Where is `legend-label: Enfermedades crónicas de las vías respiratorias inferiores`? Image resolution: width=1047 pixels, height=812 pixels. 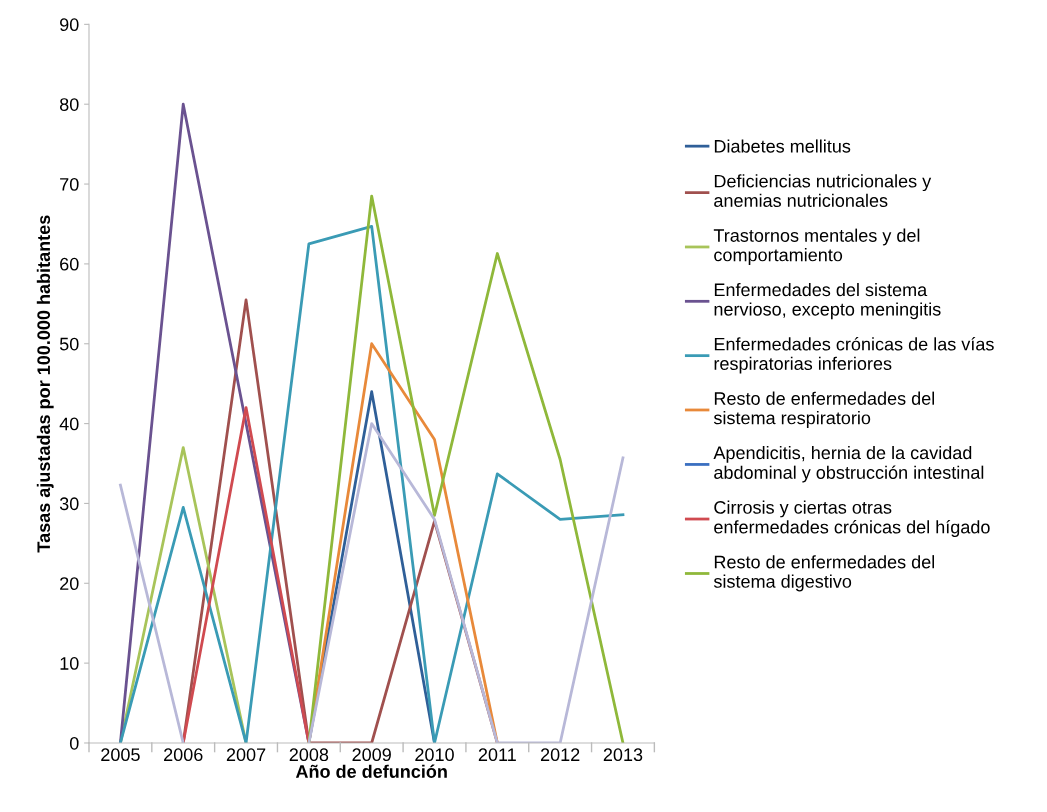 legend-label: Enfermedades crónicas de las vías respiratorias inferiores is located at coordinates (854, 355).